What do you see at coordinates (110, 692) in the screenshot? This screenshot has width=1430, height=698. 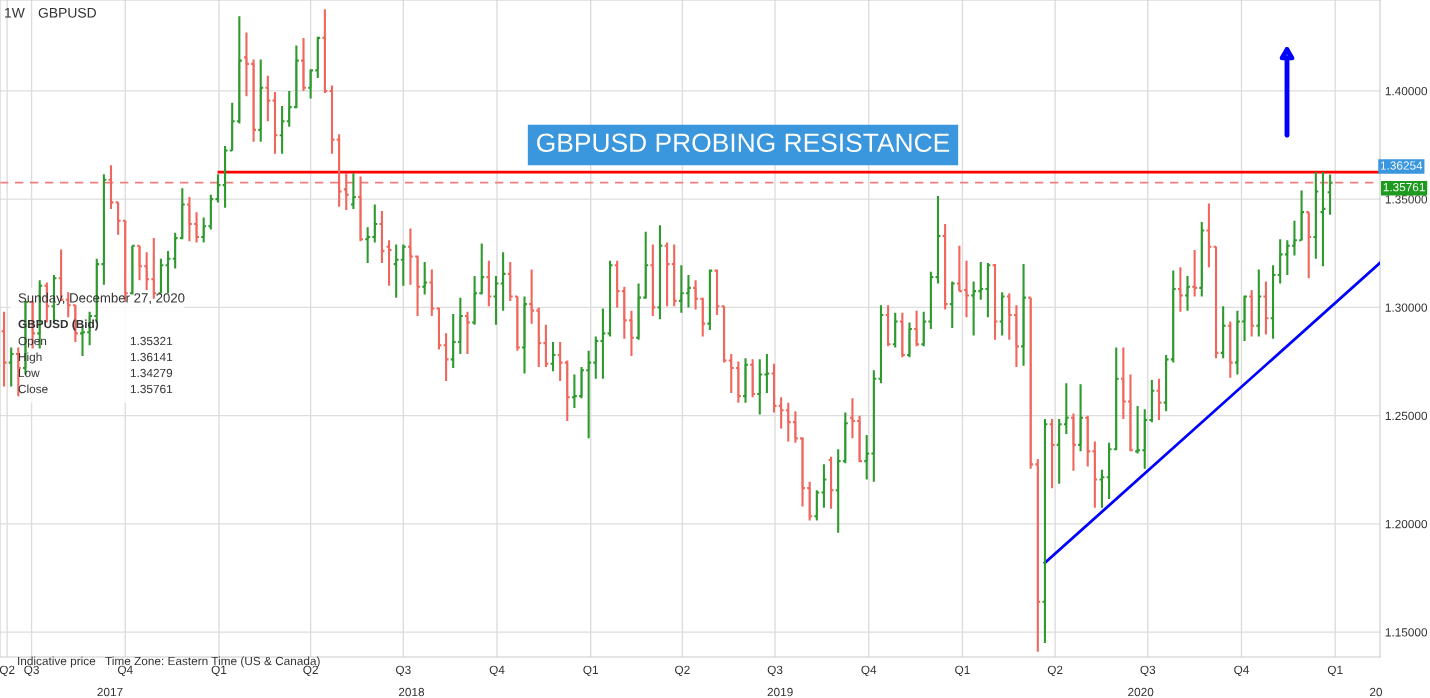 I see `x2-tick-label: 2017` at bounding box center [110, 692].